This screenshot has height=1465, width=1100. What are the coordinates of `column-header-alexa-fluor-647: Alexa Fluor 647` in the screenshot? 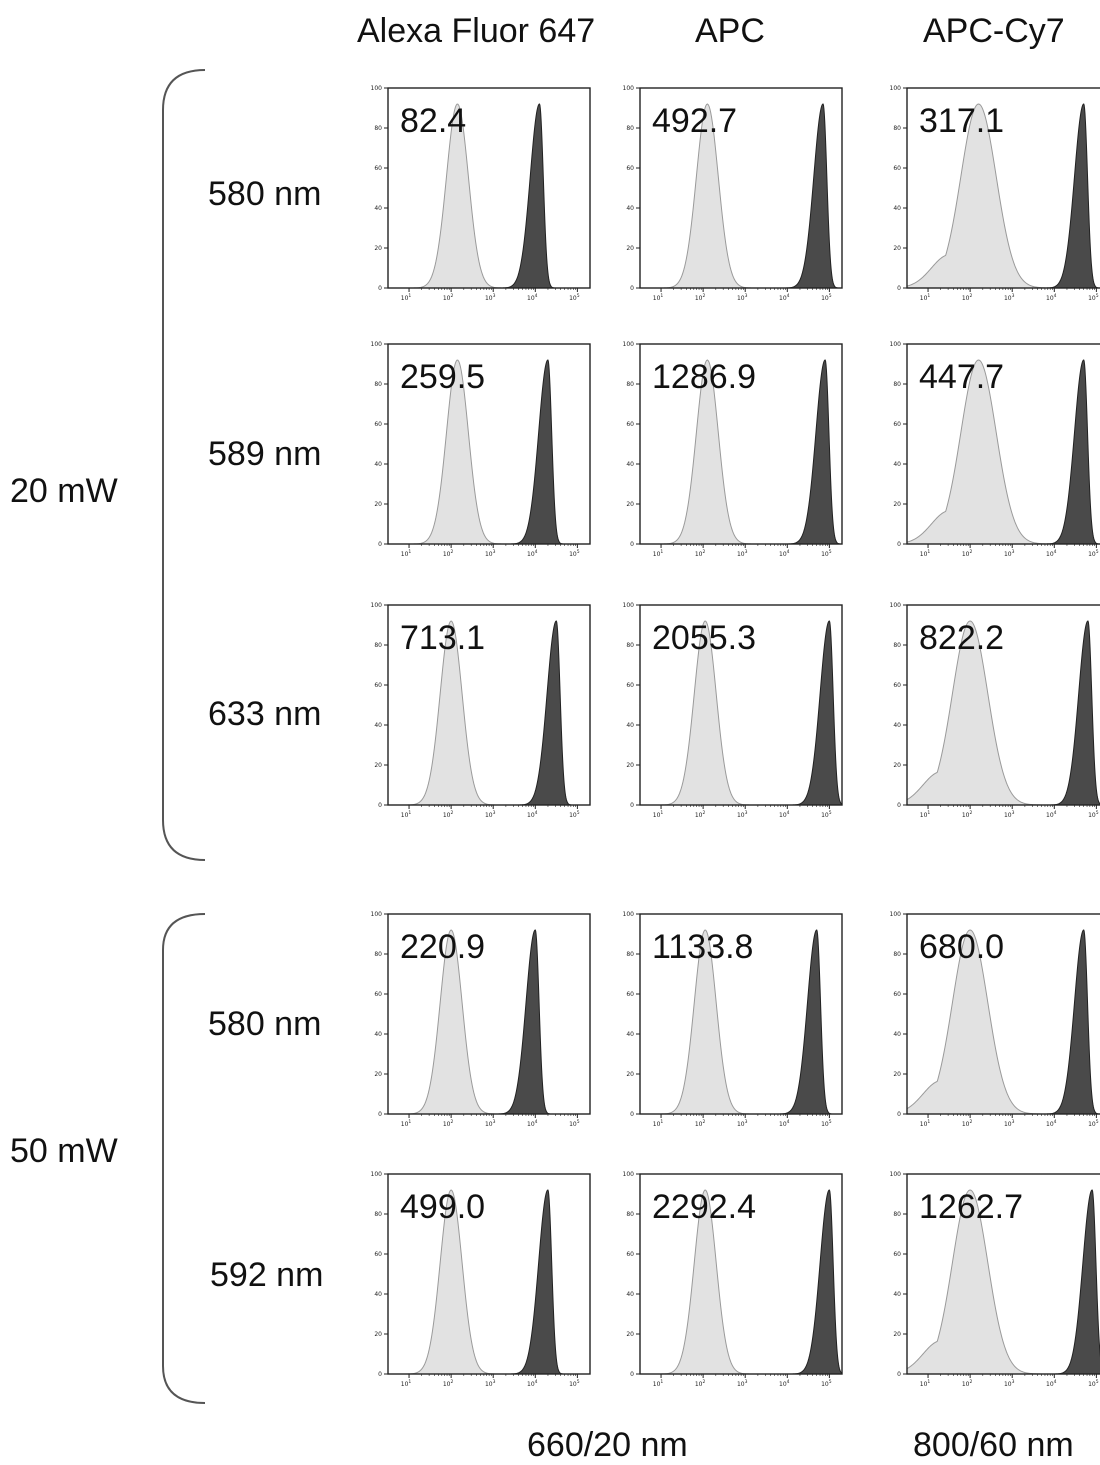 It's located at (476, 31).